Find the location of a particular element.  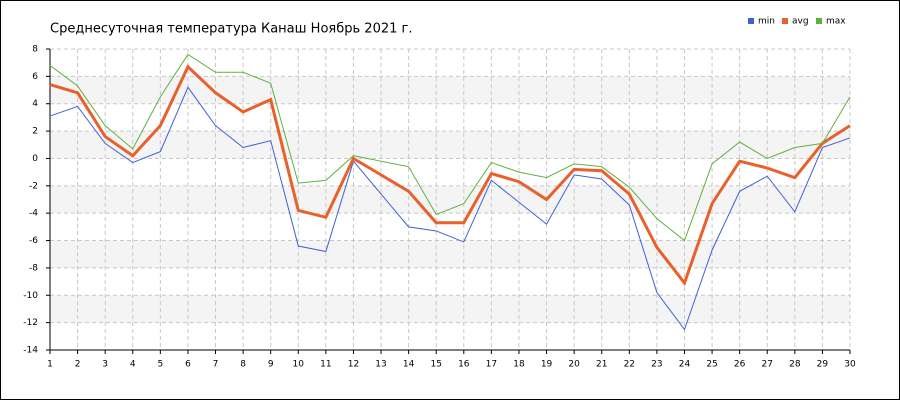

x-tick-label: 2 is located at coordinates (78, 365).